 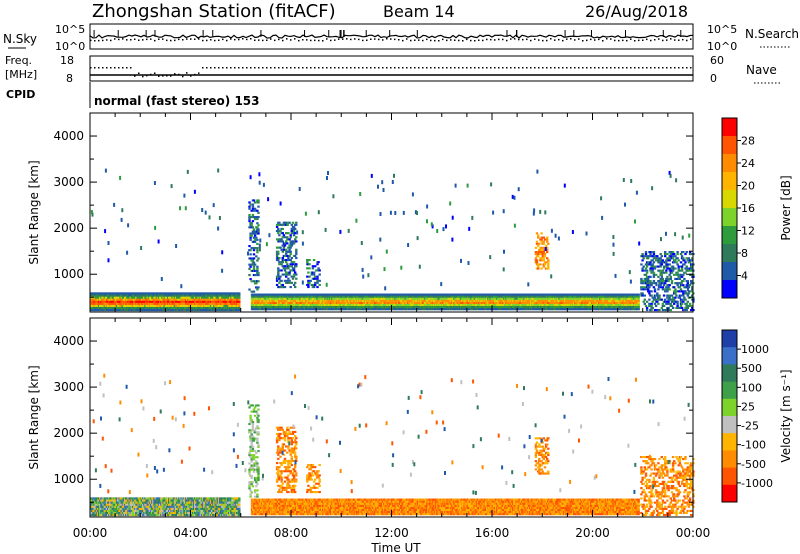 I want to click on station-title: Zhongshan Station (fitACF), so click(x=214, y=11).